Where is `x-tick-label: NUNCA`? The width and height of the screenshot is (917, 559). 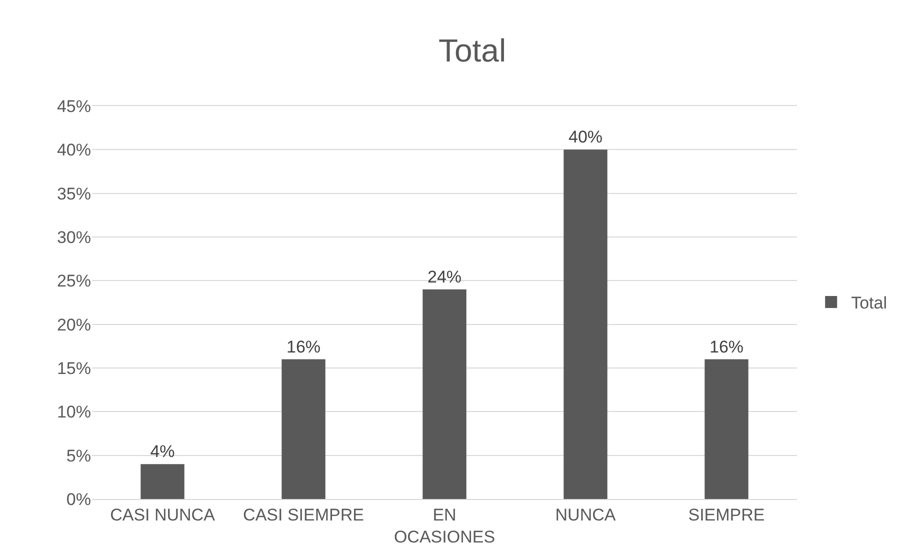
x-tick-label: NUNCA is located at coordinates (585, 514).